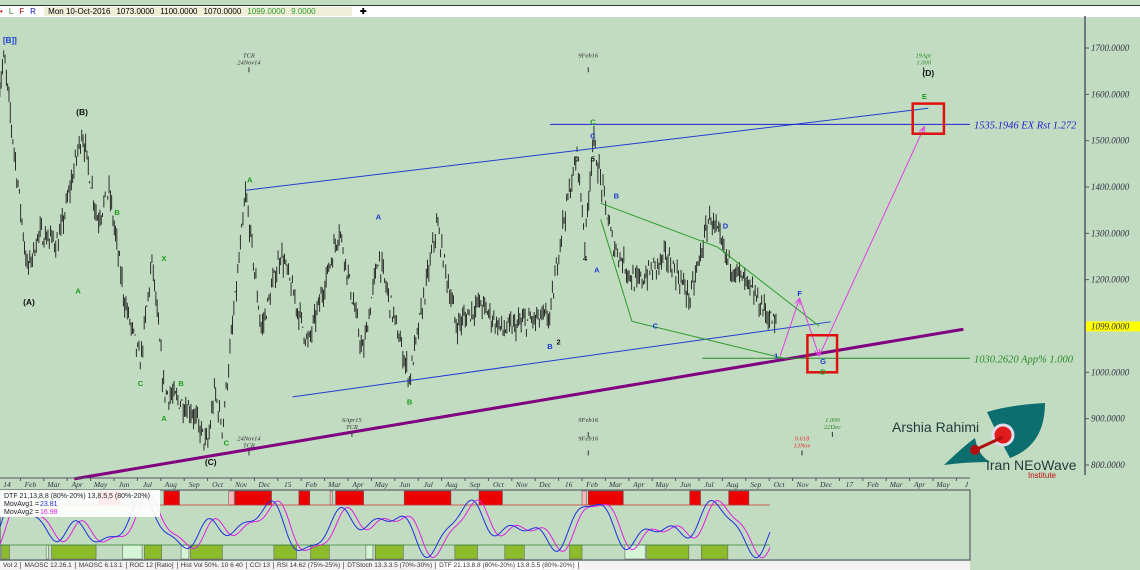  Describe the element at coordinates (1042, 475) in the screenshot. I see `logo-sub: Institute` at that location.